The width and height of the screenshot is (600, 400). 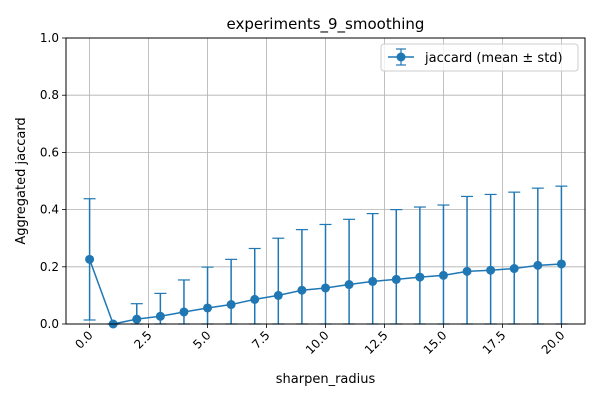 What do you see at coordinates (49, 38) in the screenshot?
I see `y-tick-label: 1.0` at bounding box center [49, 38].